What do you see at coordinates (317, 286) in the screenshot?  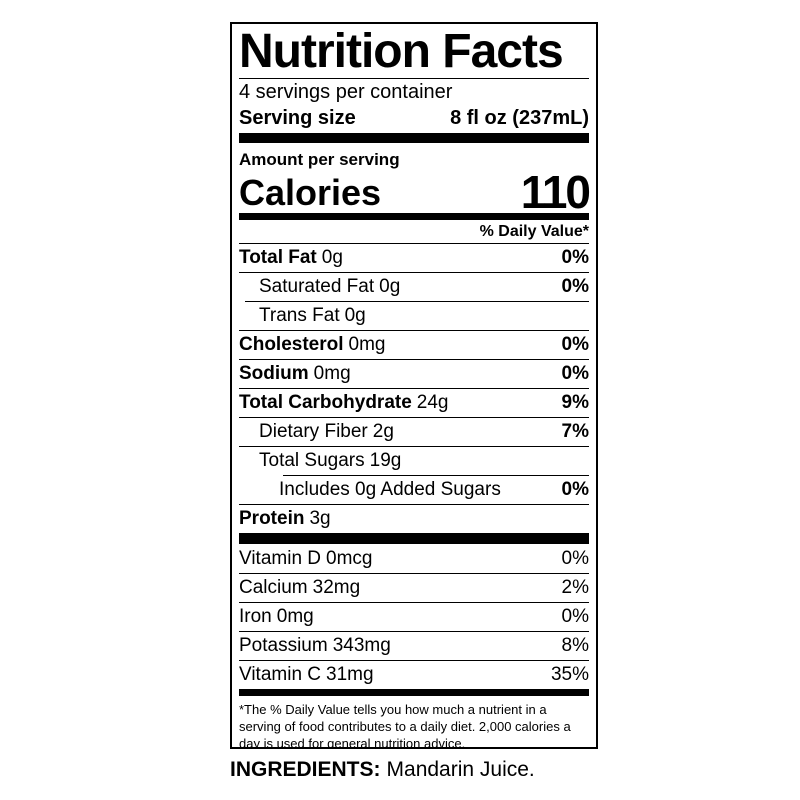 I see `nutrient-name: Saturated Fat` at bounding box center [317, 286].